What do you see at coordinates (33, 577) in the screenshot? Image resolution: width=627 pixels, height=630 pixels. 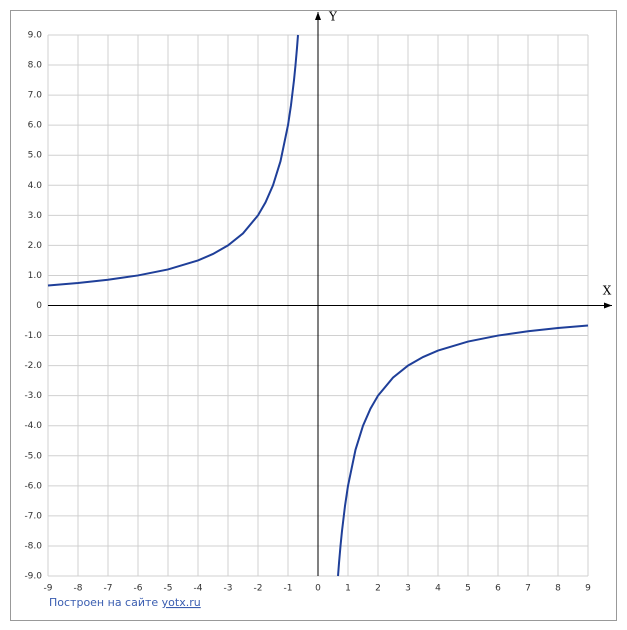 I see `y-tick-label: -9.0` at bounding box center [33, 577].